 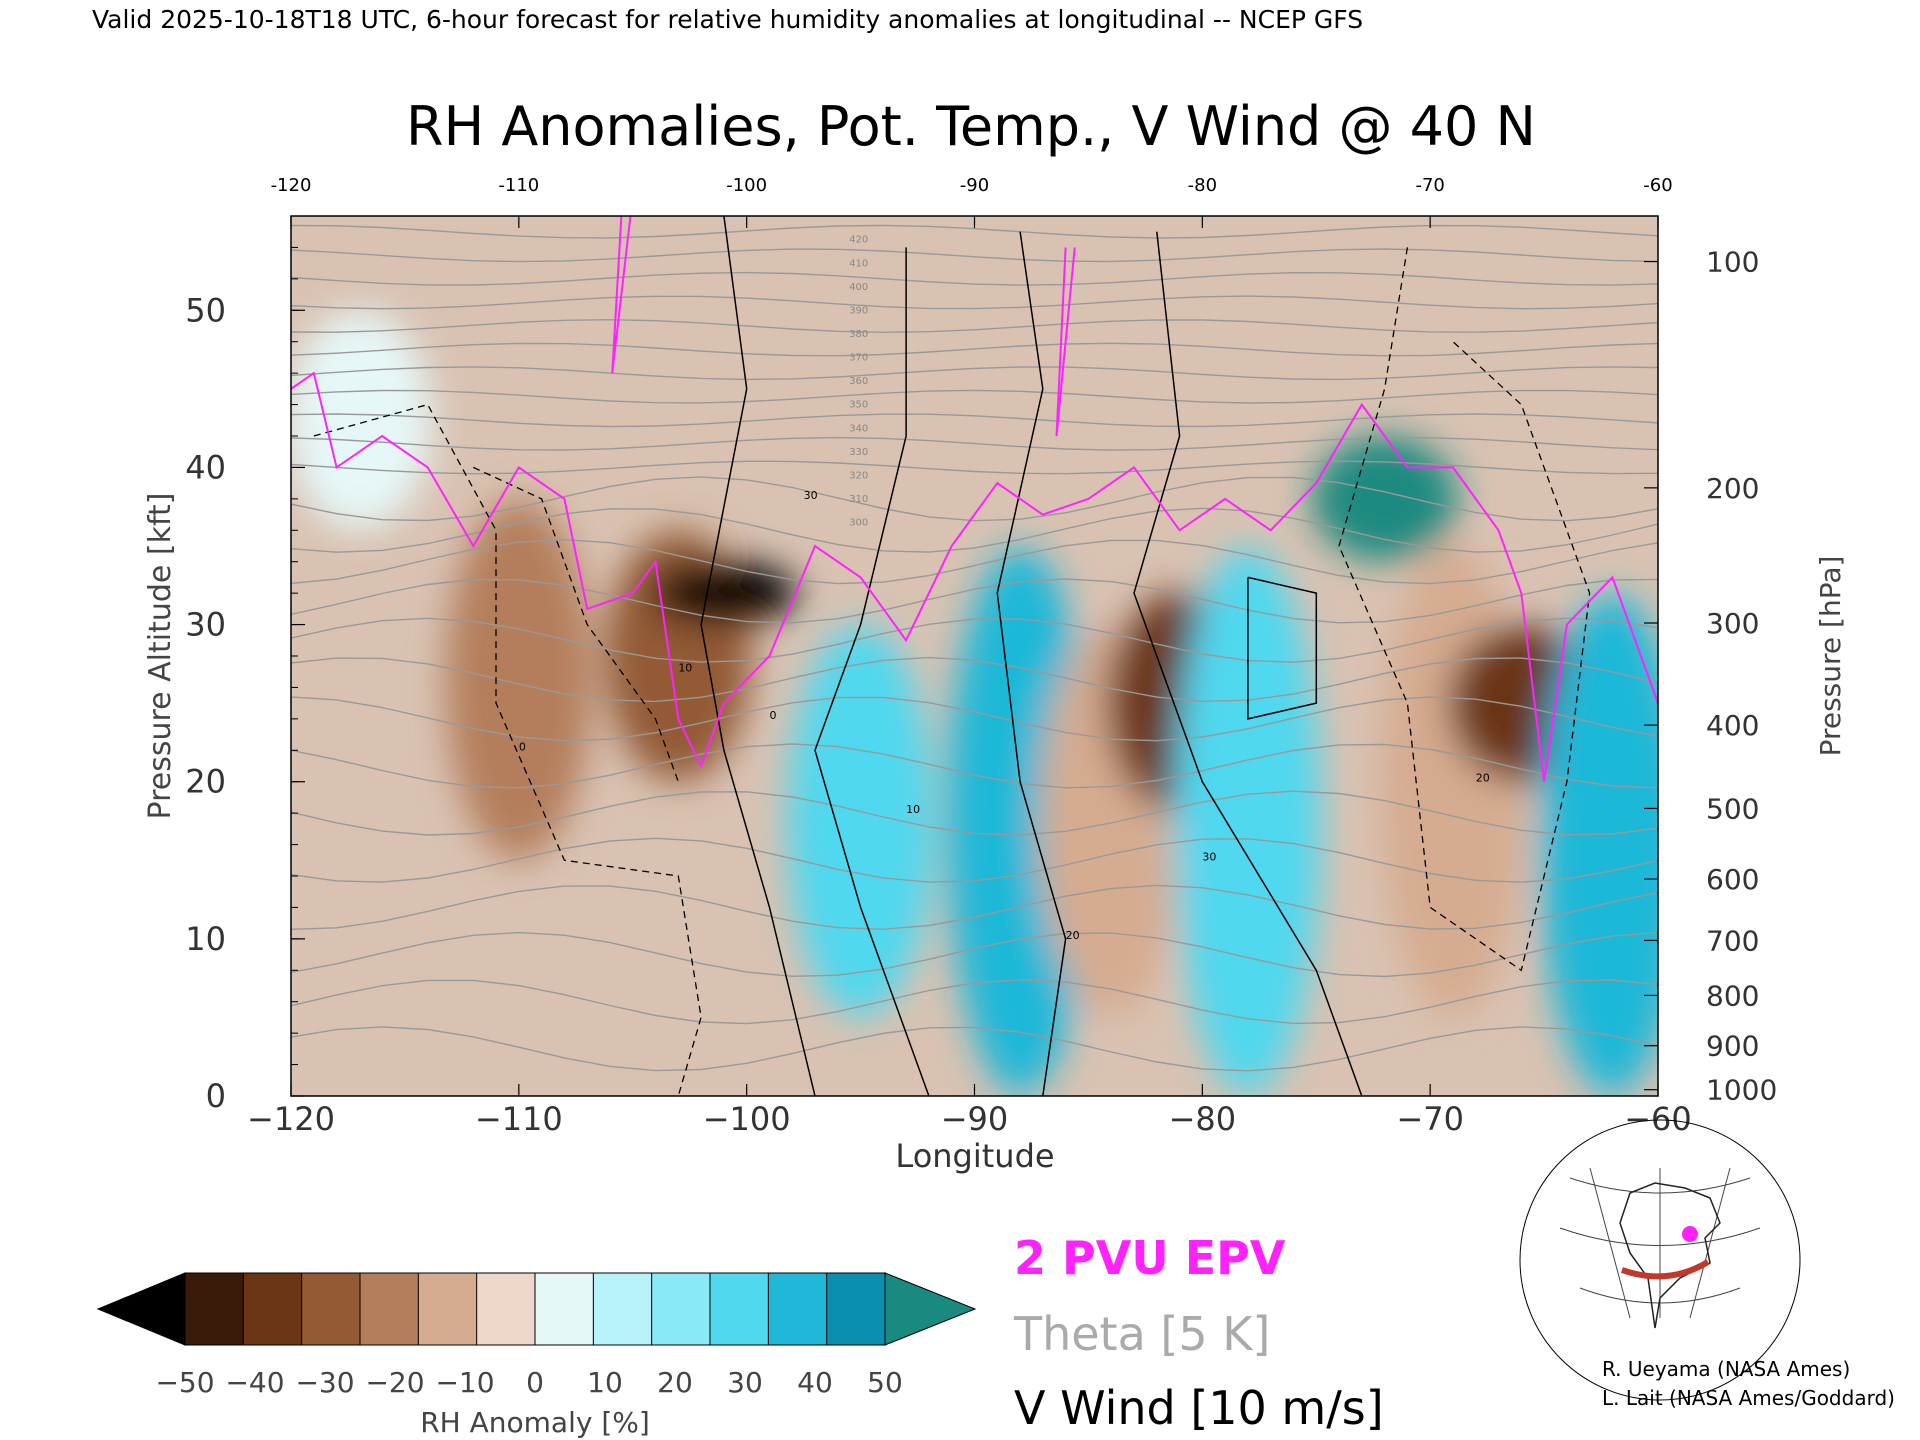 What do you see at coordinates (747, 1119) in the screenshot?
I see `x-tick-label: −100` at bounding box center [747, 1119].